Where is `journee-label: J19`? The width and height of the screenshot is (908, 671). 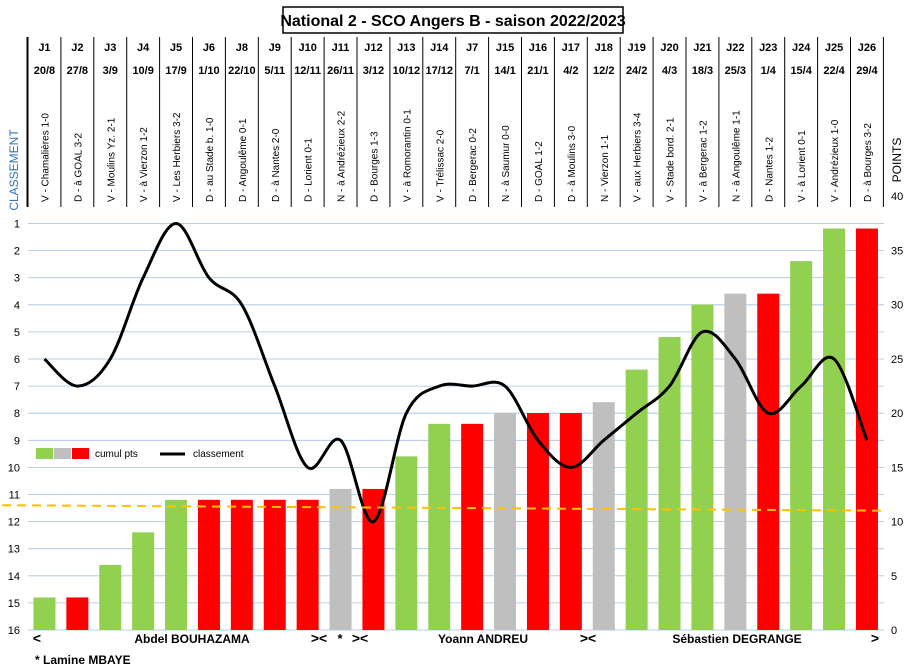 journee-label: J19 is located at coordinates (636, 48).